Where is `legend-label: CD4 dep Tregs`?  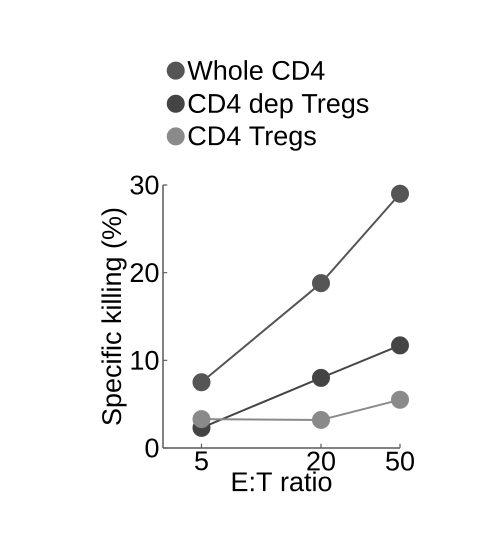
legend-label: CD4 dep Tregs is located at coordinates (278, 105).